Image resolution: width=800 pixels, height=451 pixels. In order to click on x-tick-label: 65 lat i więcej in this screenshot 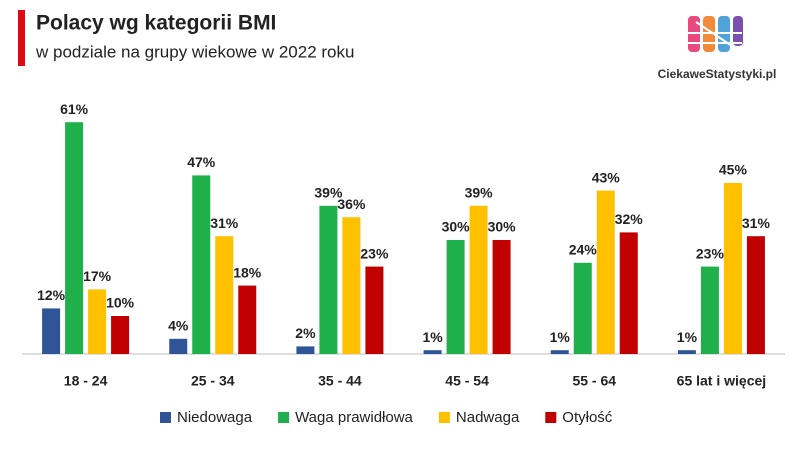, I will do `click(722, 381)`.